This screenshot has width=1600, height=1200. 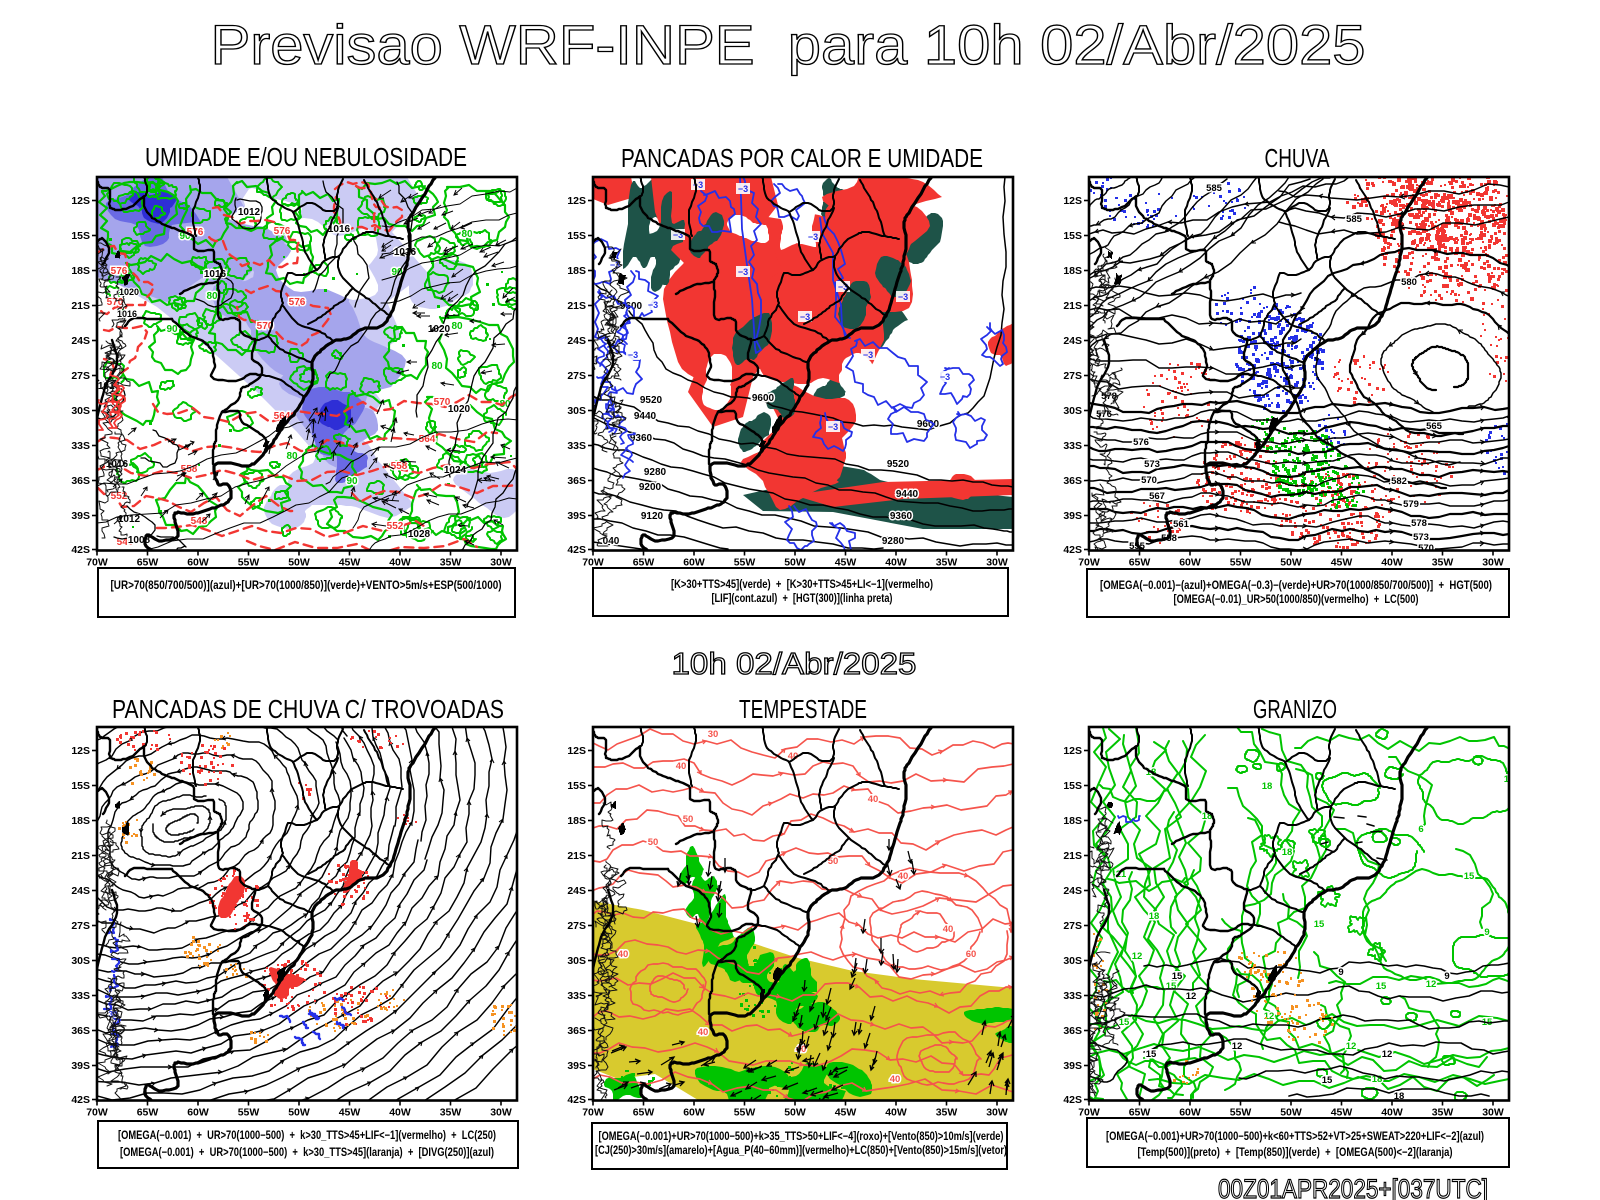 I want to click on svg-text: 579, so click(x=1411, y=504).